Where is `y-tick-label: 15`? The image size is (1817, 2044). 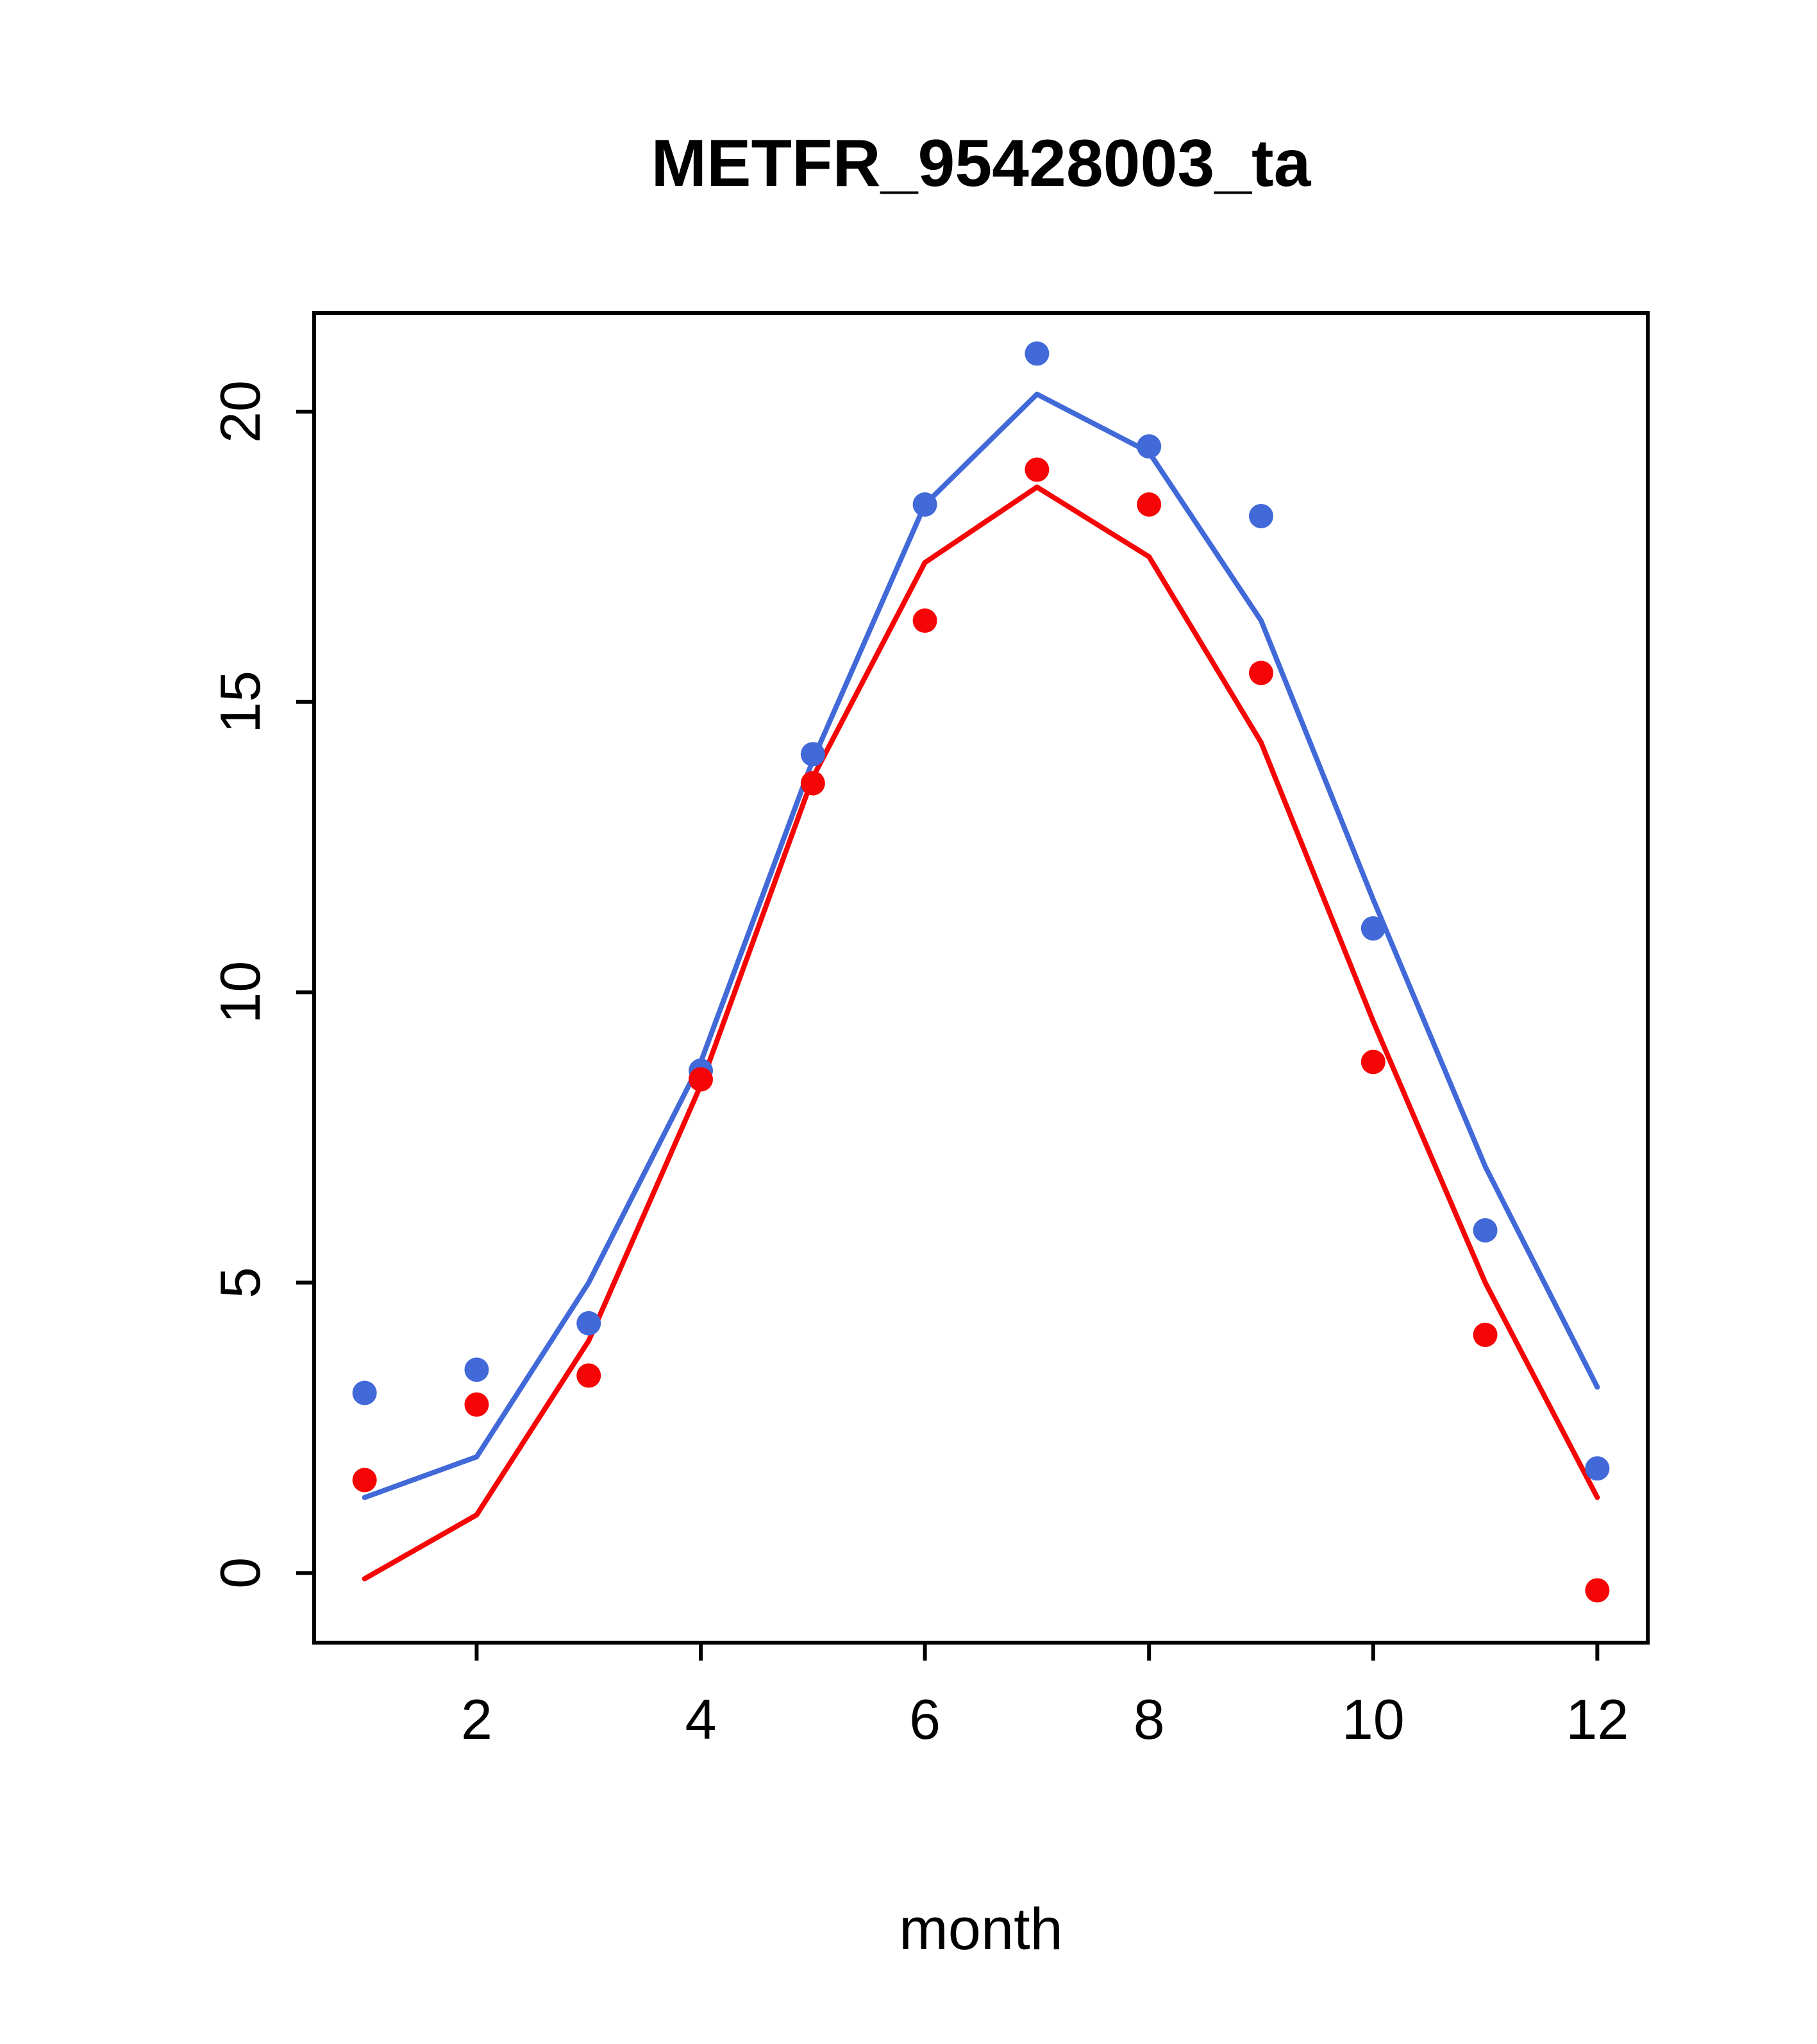 y-tick-label: 15 is located at coordinates (240, 702).